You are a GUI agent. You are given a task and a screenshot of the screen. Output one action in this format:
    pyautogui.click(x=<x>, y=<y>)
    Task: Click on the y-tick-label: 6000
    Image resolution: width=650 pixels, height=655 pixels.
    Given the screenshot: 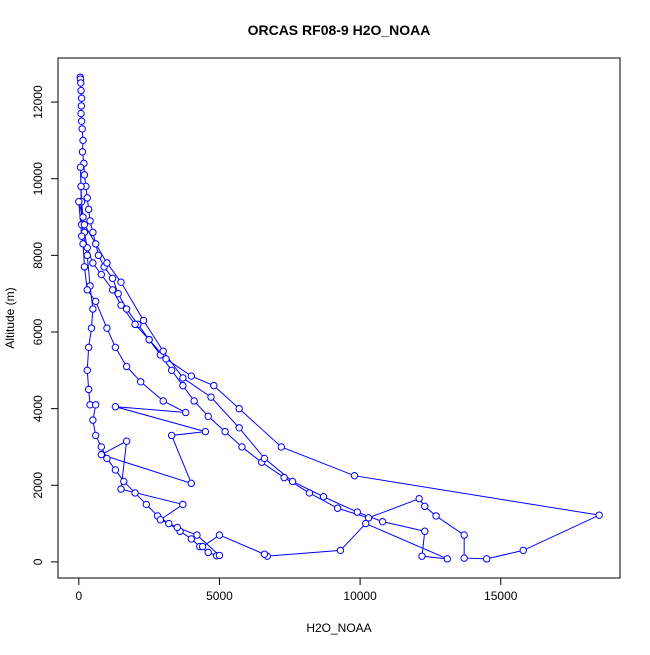 What is the action you would take?
    pyautogui.click(x=38, y=331)
    